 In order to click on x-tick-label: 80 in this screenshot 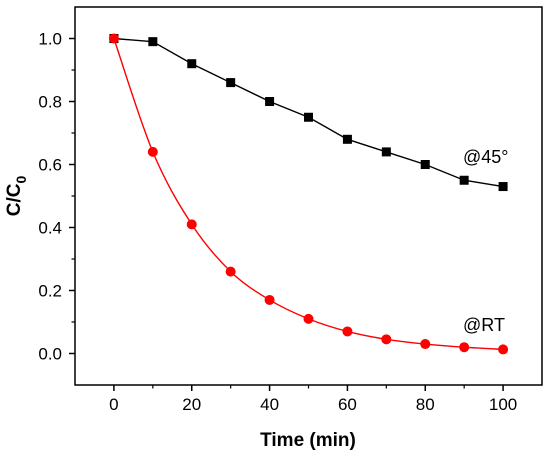, I will do `click(425, 404)`.